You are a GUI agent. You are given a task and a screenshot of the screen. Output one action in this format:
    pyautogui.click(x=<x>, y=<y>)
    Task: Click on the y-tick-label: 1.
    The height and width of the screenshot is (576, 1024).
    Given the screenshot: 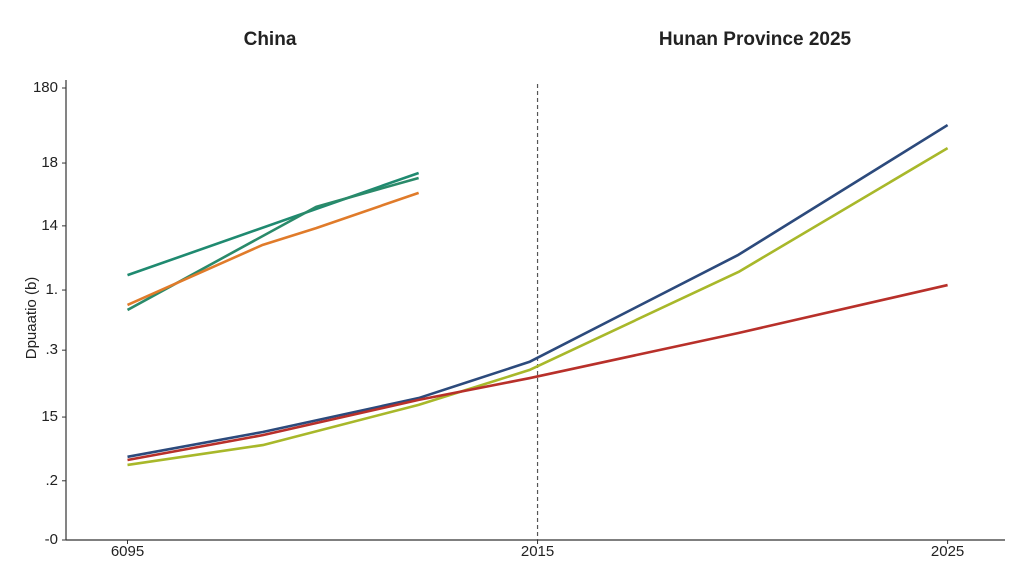 What is the action you would take?
    pyautogui.click(x=51, y=289)
    